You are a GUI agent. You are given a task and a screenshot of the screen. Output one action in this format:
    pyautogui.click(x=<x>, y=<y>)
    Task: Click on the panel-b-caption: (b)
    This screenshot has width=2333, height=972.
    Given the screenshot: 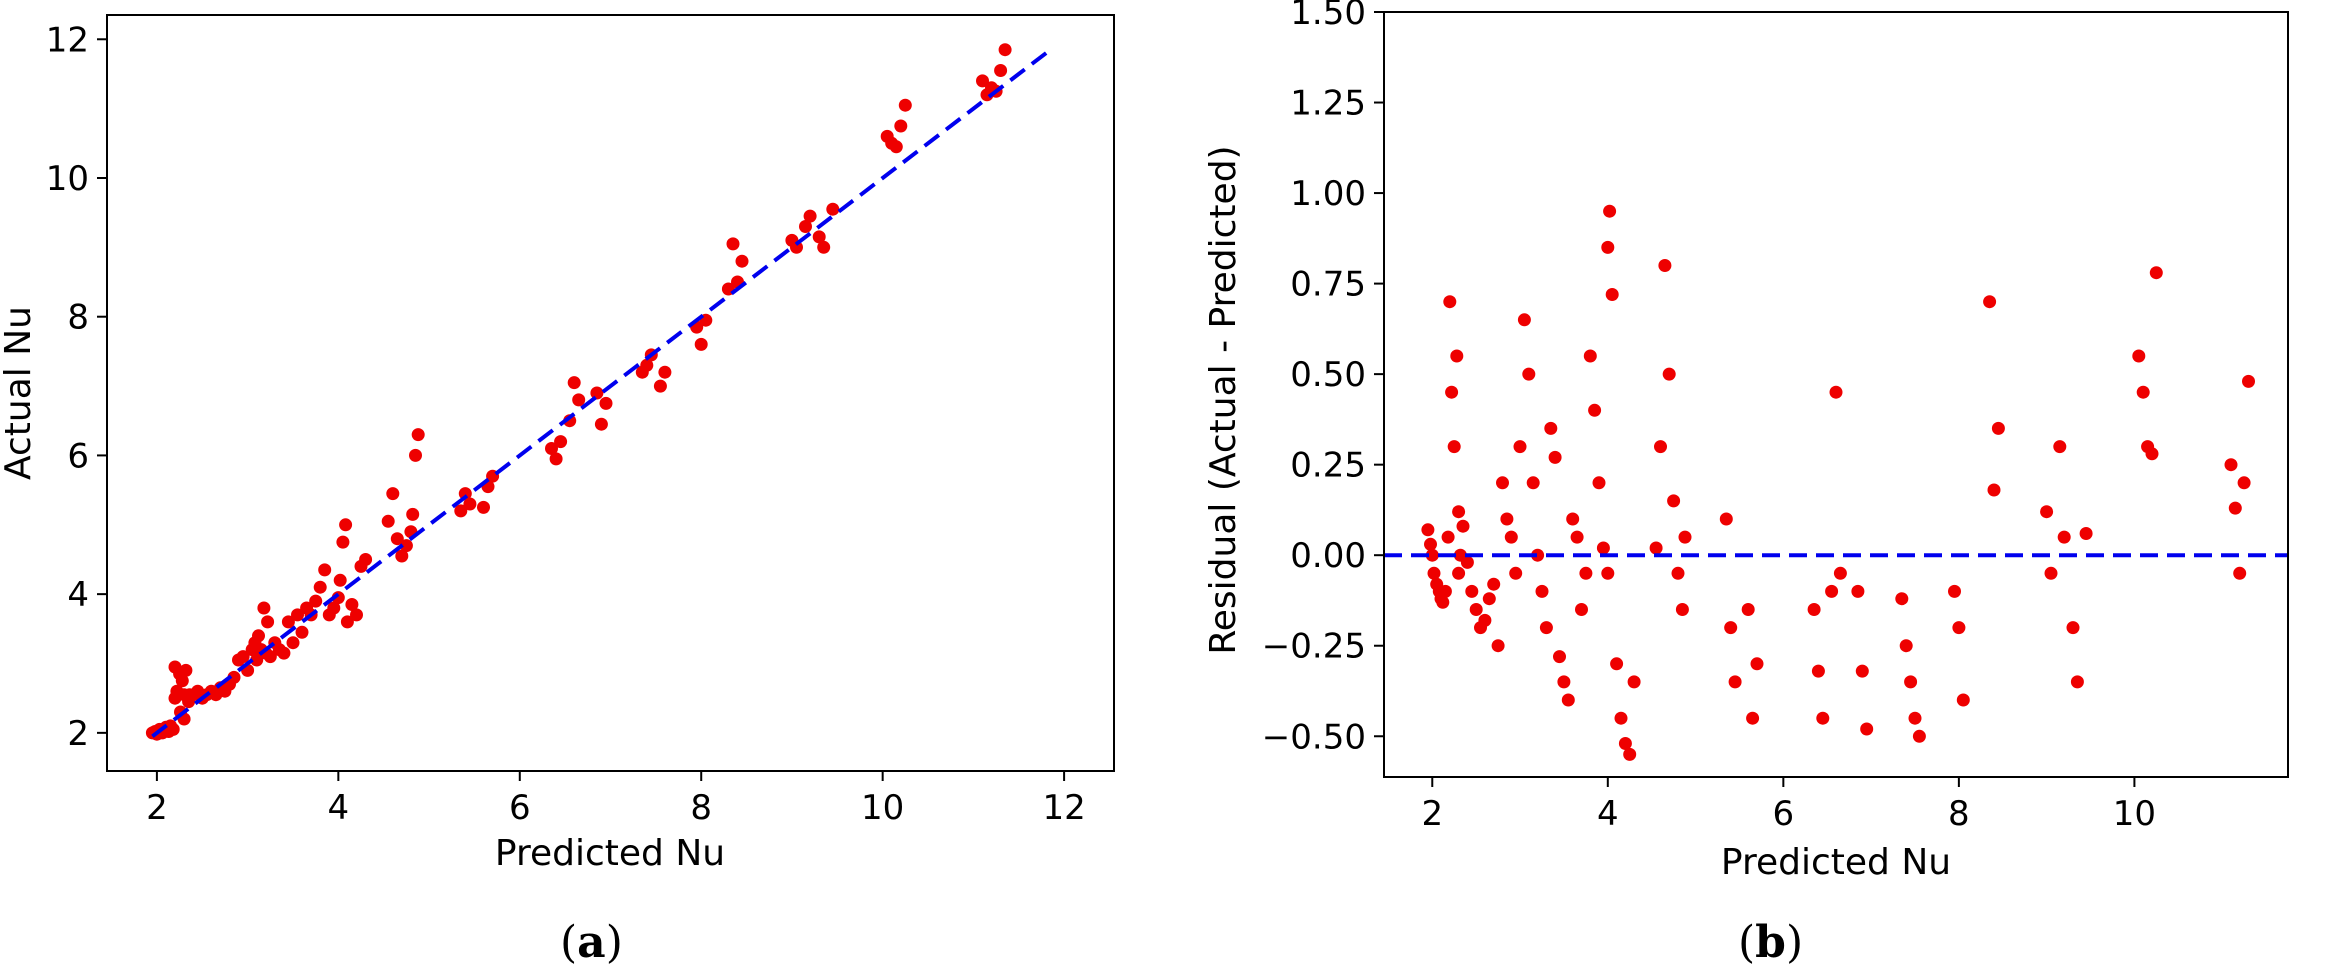 What is the action you would take?
    pyautogui.click(x=1770, y=942)
    